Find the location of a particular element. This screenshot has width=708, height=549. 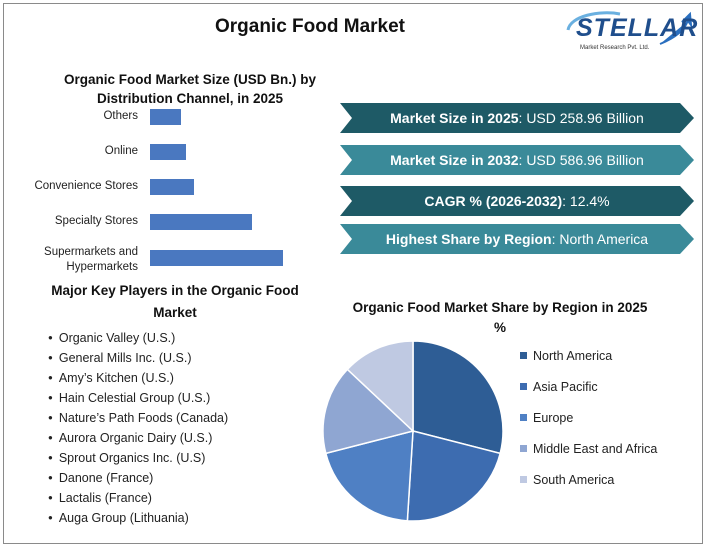

bar-category-label: Supermarkets and Hypermarkets is located at coordinates (91, 259).